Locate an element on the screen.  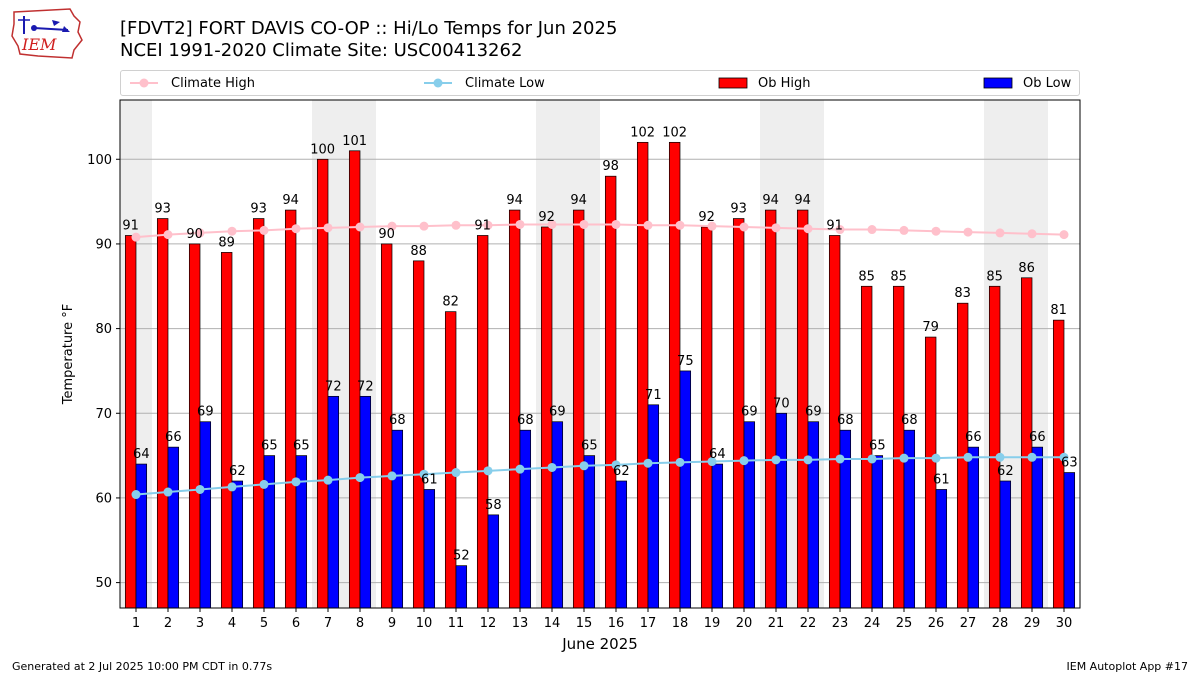
ob-high-label-20: 93 is located at coordinates (738, 209).